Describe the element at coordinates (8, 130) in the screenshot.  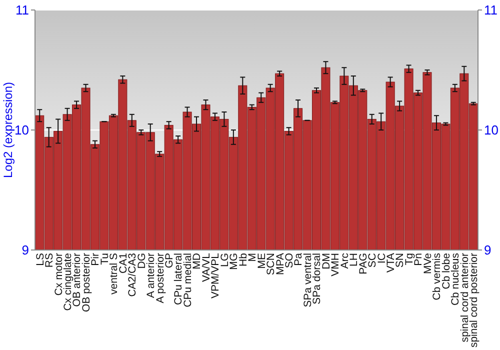
I see `y-axis-title: Log2 (expression)` at that location.